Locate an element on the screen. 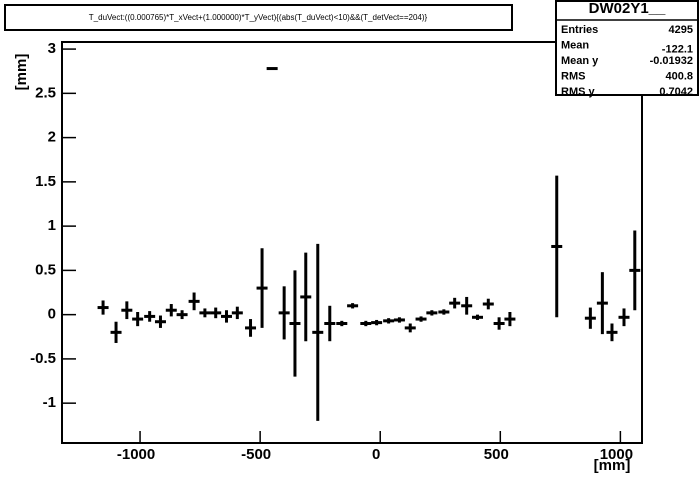 The height and width of the screenshot is (490, 700). stat-label: Entries is located at coordinates (579, 30).